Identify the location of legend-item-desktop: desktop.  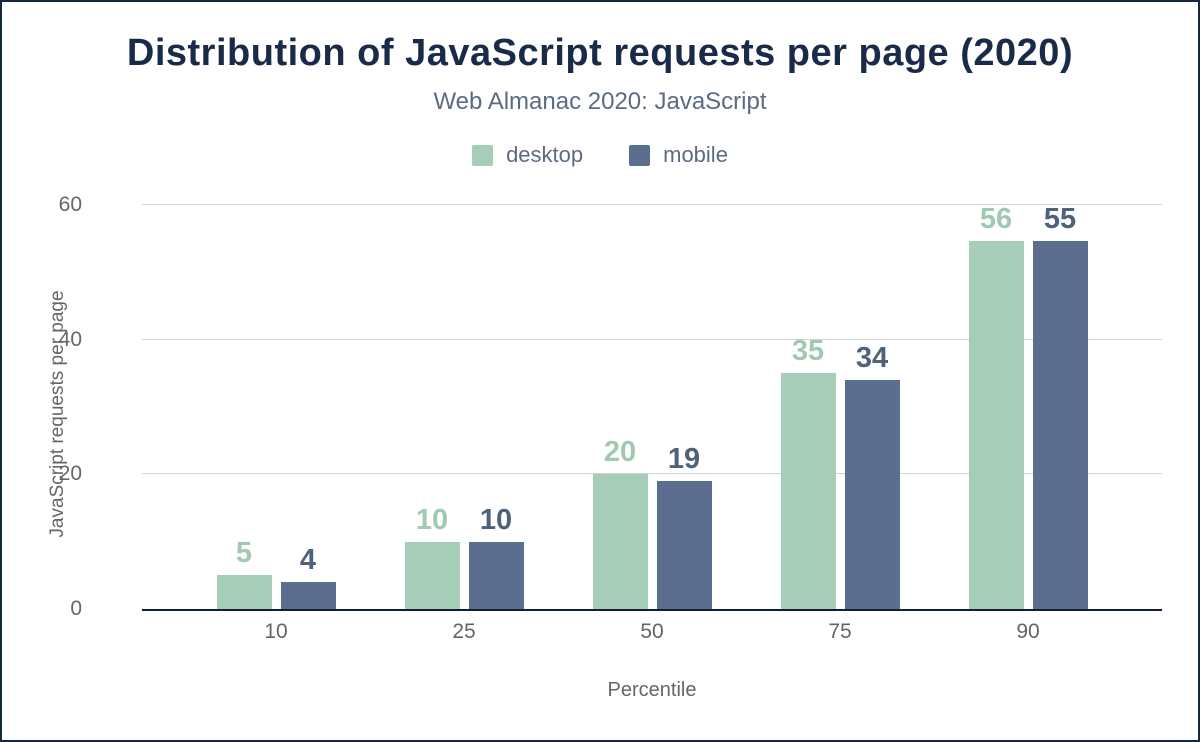
(527, 155).